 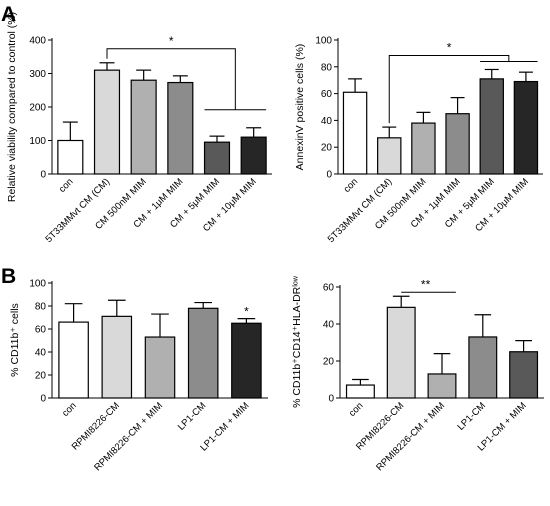 I want to click on chart-a1-category-label: CM 500nM MIM, so click(x=121, y=204).